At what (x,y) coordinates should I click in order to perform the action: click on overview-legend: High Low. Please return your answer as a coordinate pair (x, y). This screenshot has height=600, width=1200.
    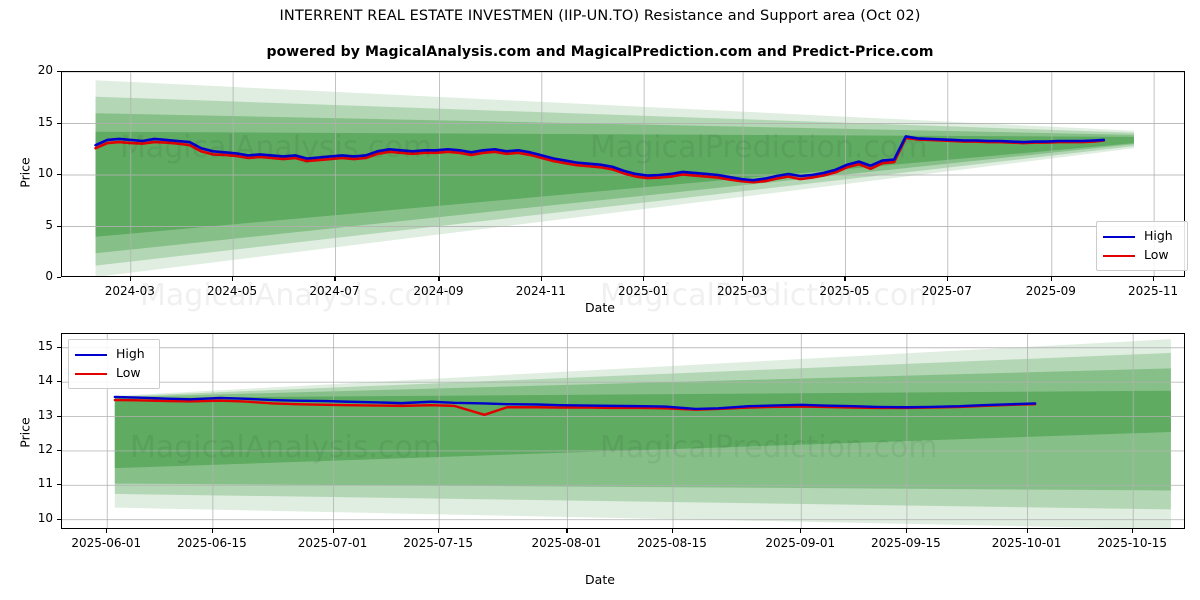
    Looking at the image, I should click on (1142, 246).